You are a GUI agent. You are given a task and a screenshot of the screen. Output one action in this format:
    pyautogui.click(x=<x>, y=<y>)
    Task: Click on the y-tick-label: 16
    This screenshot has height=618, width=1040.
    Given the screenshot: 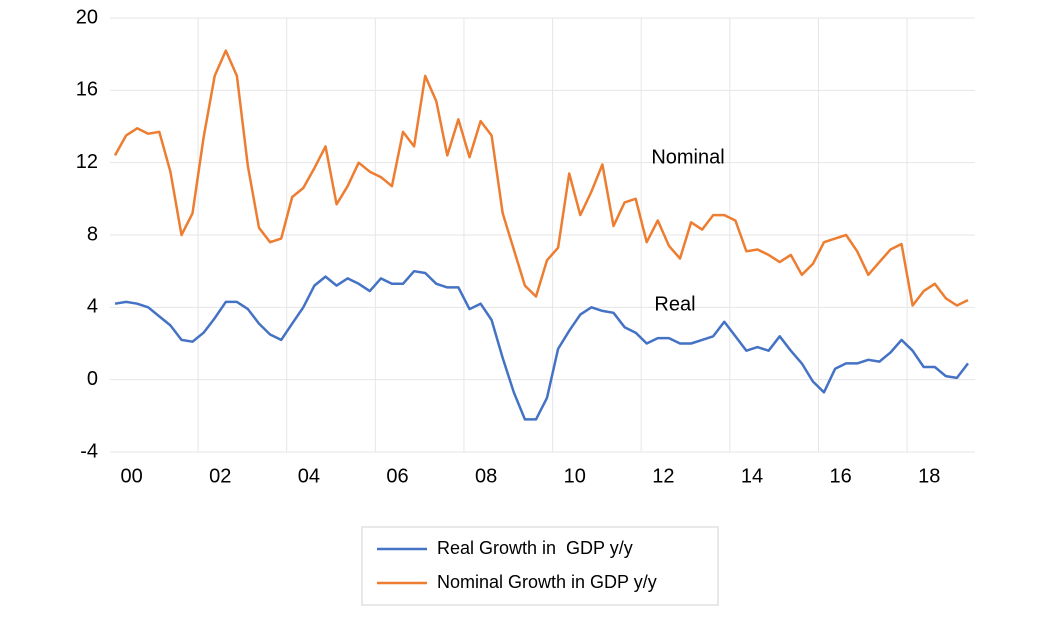 What is the action you would take?
    pyautogui.click(x=87, y=90)
    